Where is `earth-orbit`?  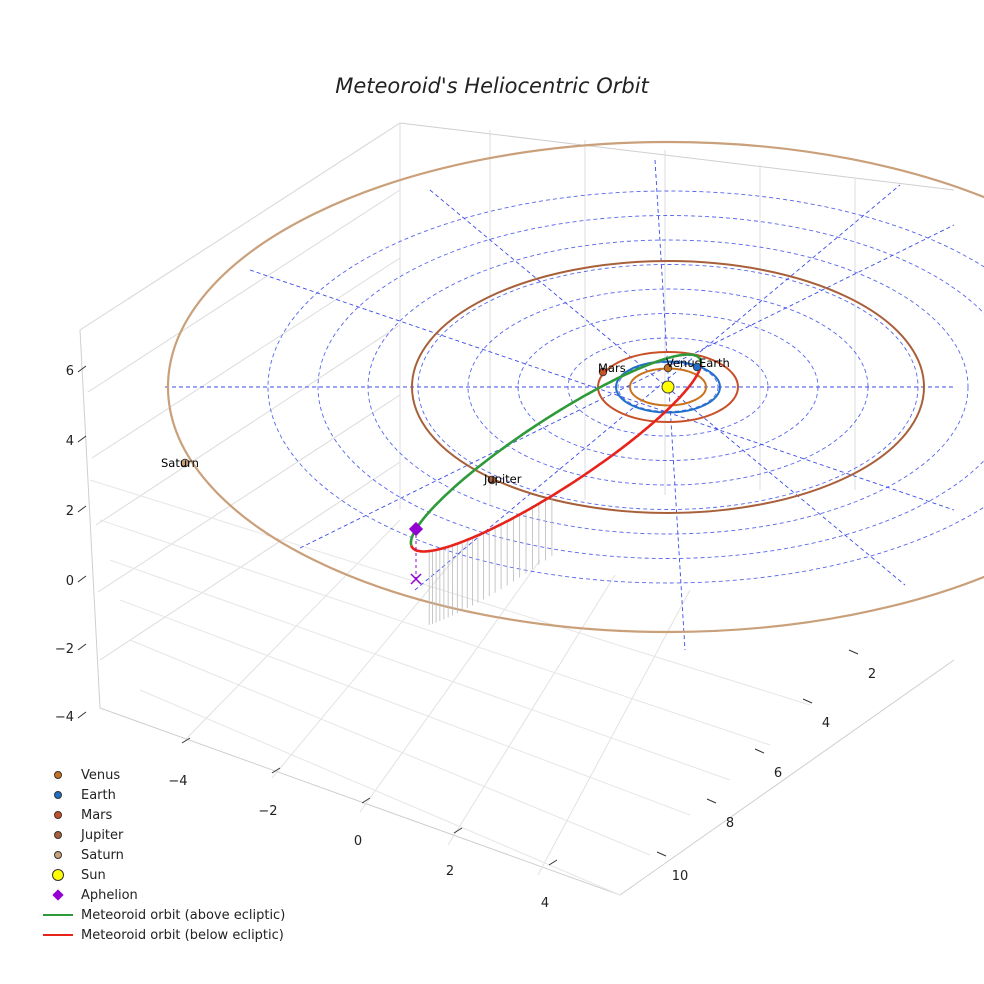 earth-orbit is located at coordinates (668, 387).